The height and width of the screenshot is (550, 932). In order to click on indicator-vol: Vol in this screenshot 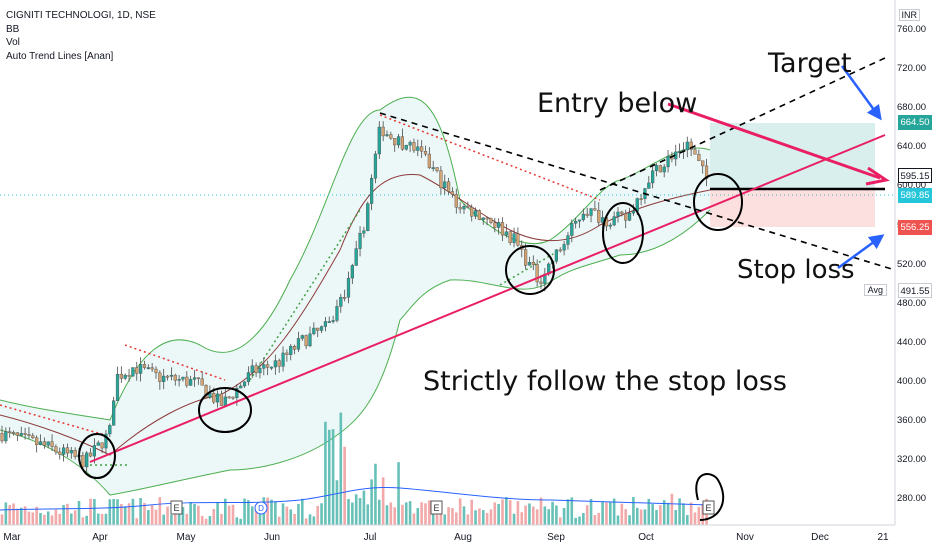, I will do `click(13, 42)`.